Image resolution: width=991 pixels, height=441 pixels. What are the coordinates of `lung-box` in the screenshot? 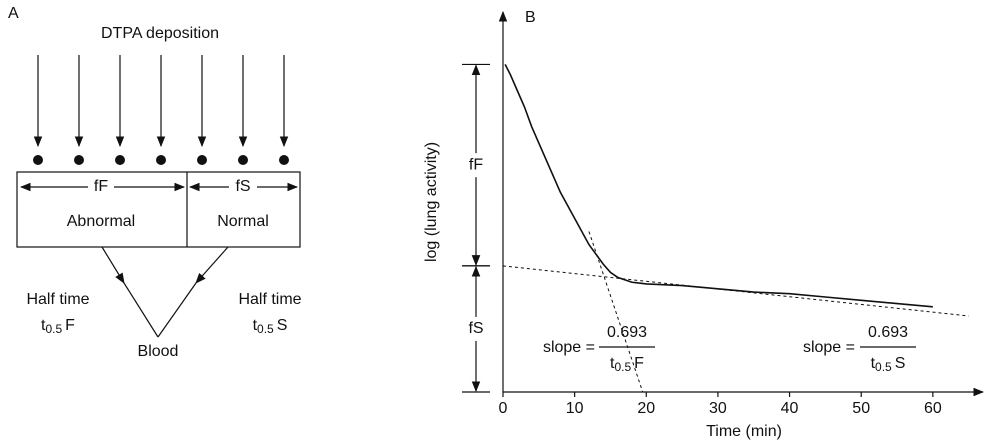 It's located at (158, 209).